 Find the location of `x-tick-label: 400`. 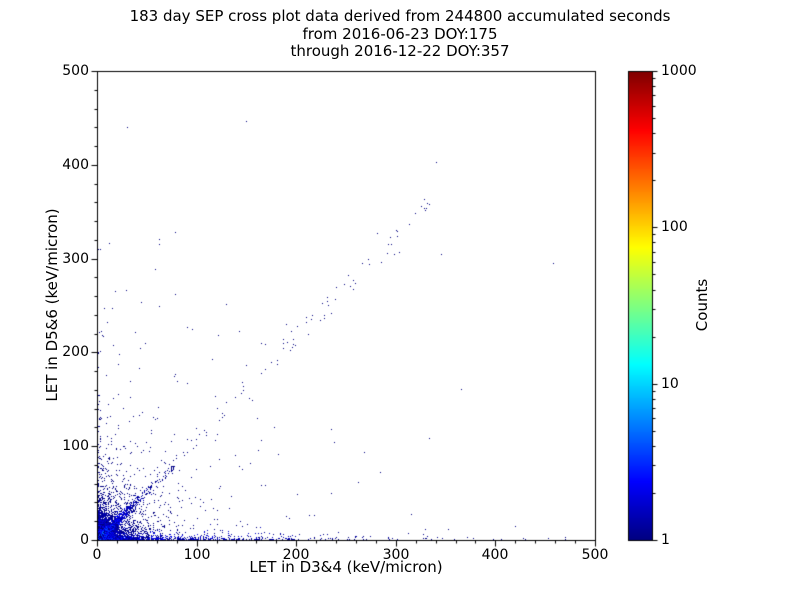

x-tick-label: 400 is located at coordinates (495, 555).